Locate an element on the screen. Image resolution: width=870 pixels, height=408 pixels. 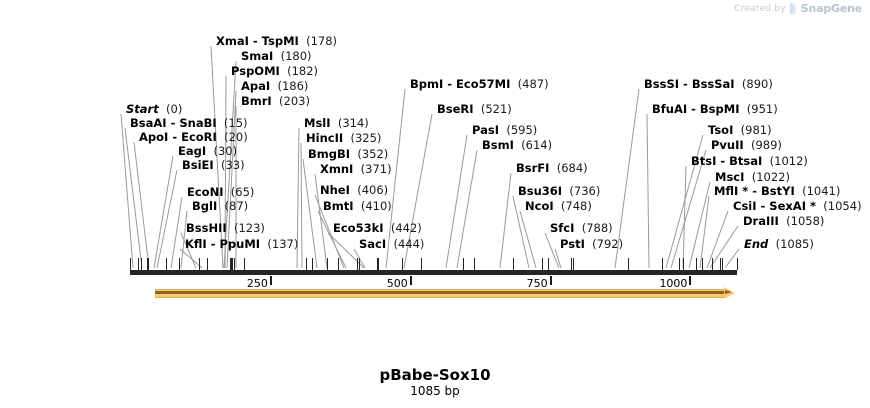
site-name: PpuMI is located at coordinates (240, 244).